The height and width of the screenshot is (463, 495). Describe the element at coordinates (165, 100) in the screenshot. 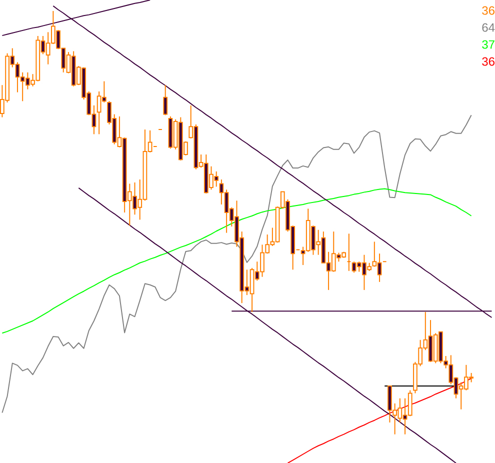

I see `candlestick` at that location.